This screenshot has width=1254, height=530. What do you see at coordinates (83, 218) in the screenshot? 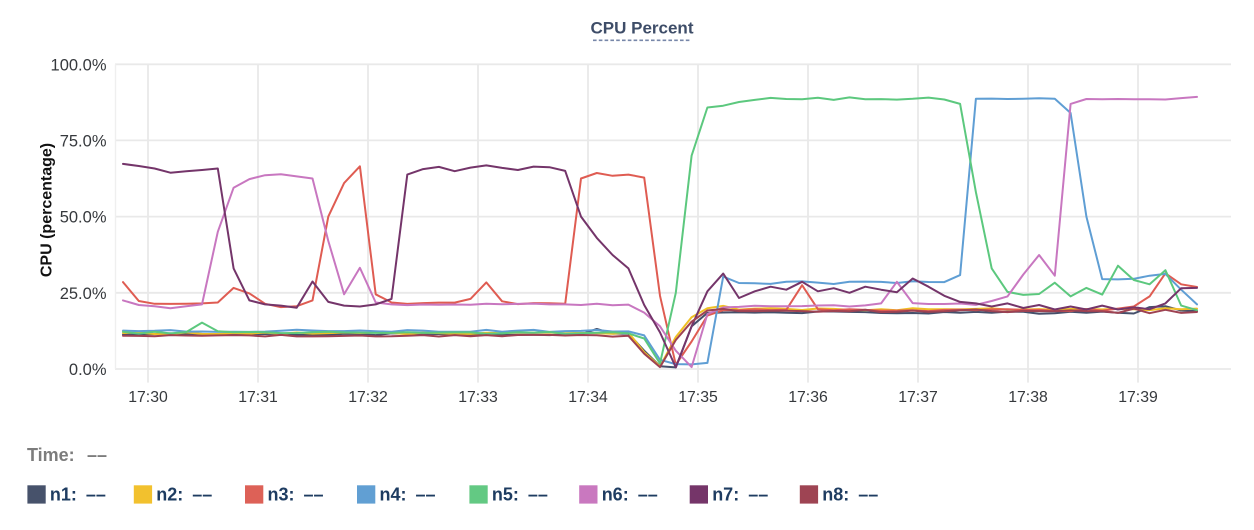
I see `svg-text: 50.0%` at bounding box center [83, 218].